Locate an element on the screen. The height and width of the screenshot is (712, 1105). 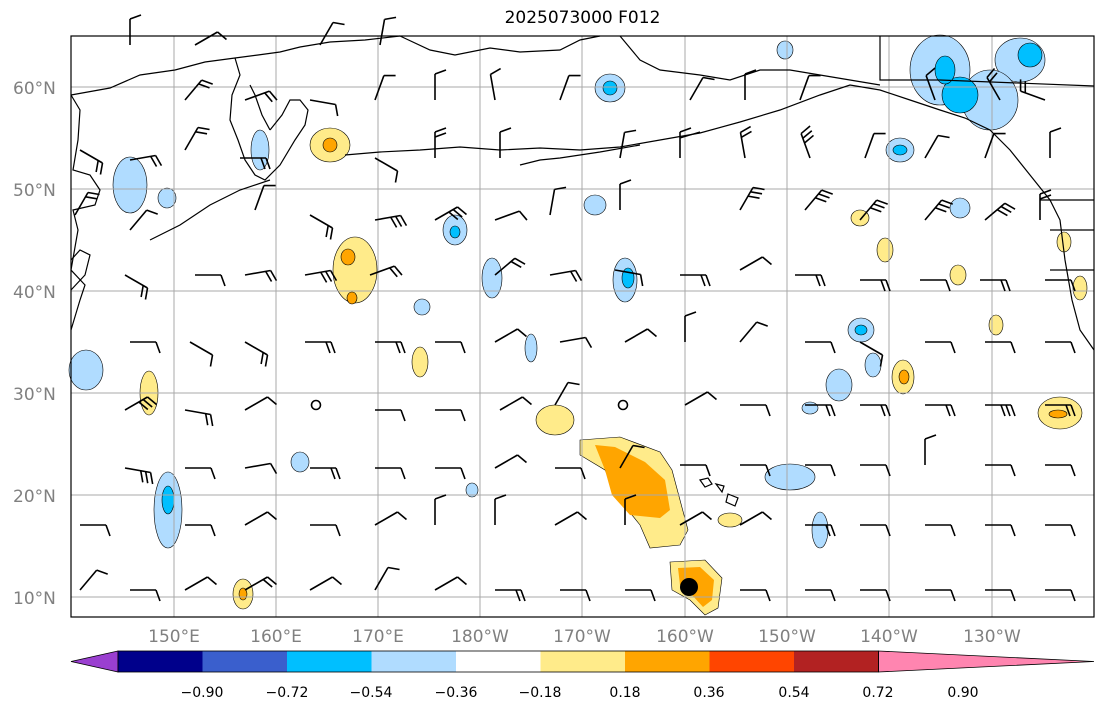
colorbar is located at coordinates (582, 661).